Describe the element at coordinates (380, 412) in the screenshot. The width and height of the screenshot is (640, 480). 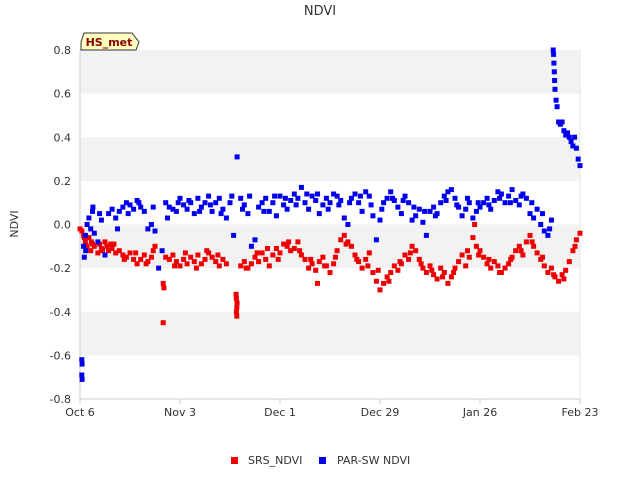
I see `x-tick-label: Dec 29` at that location.